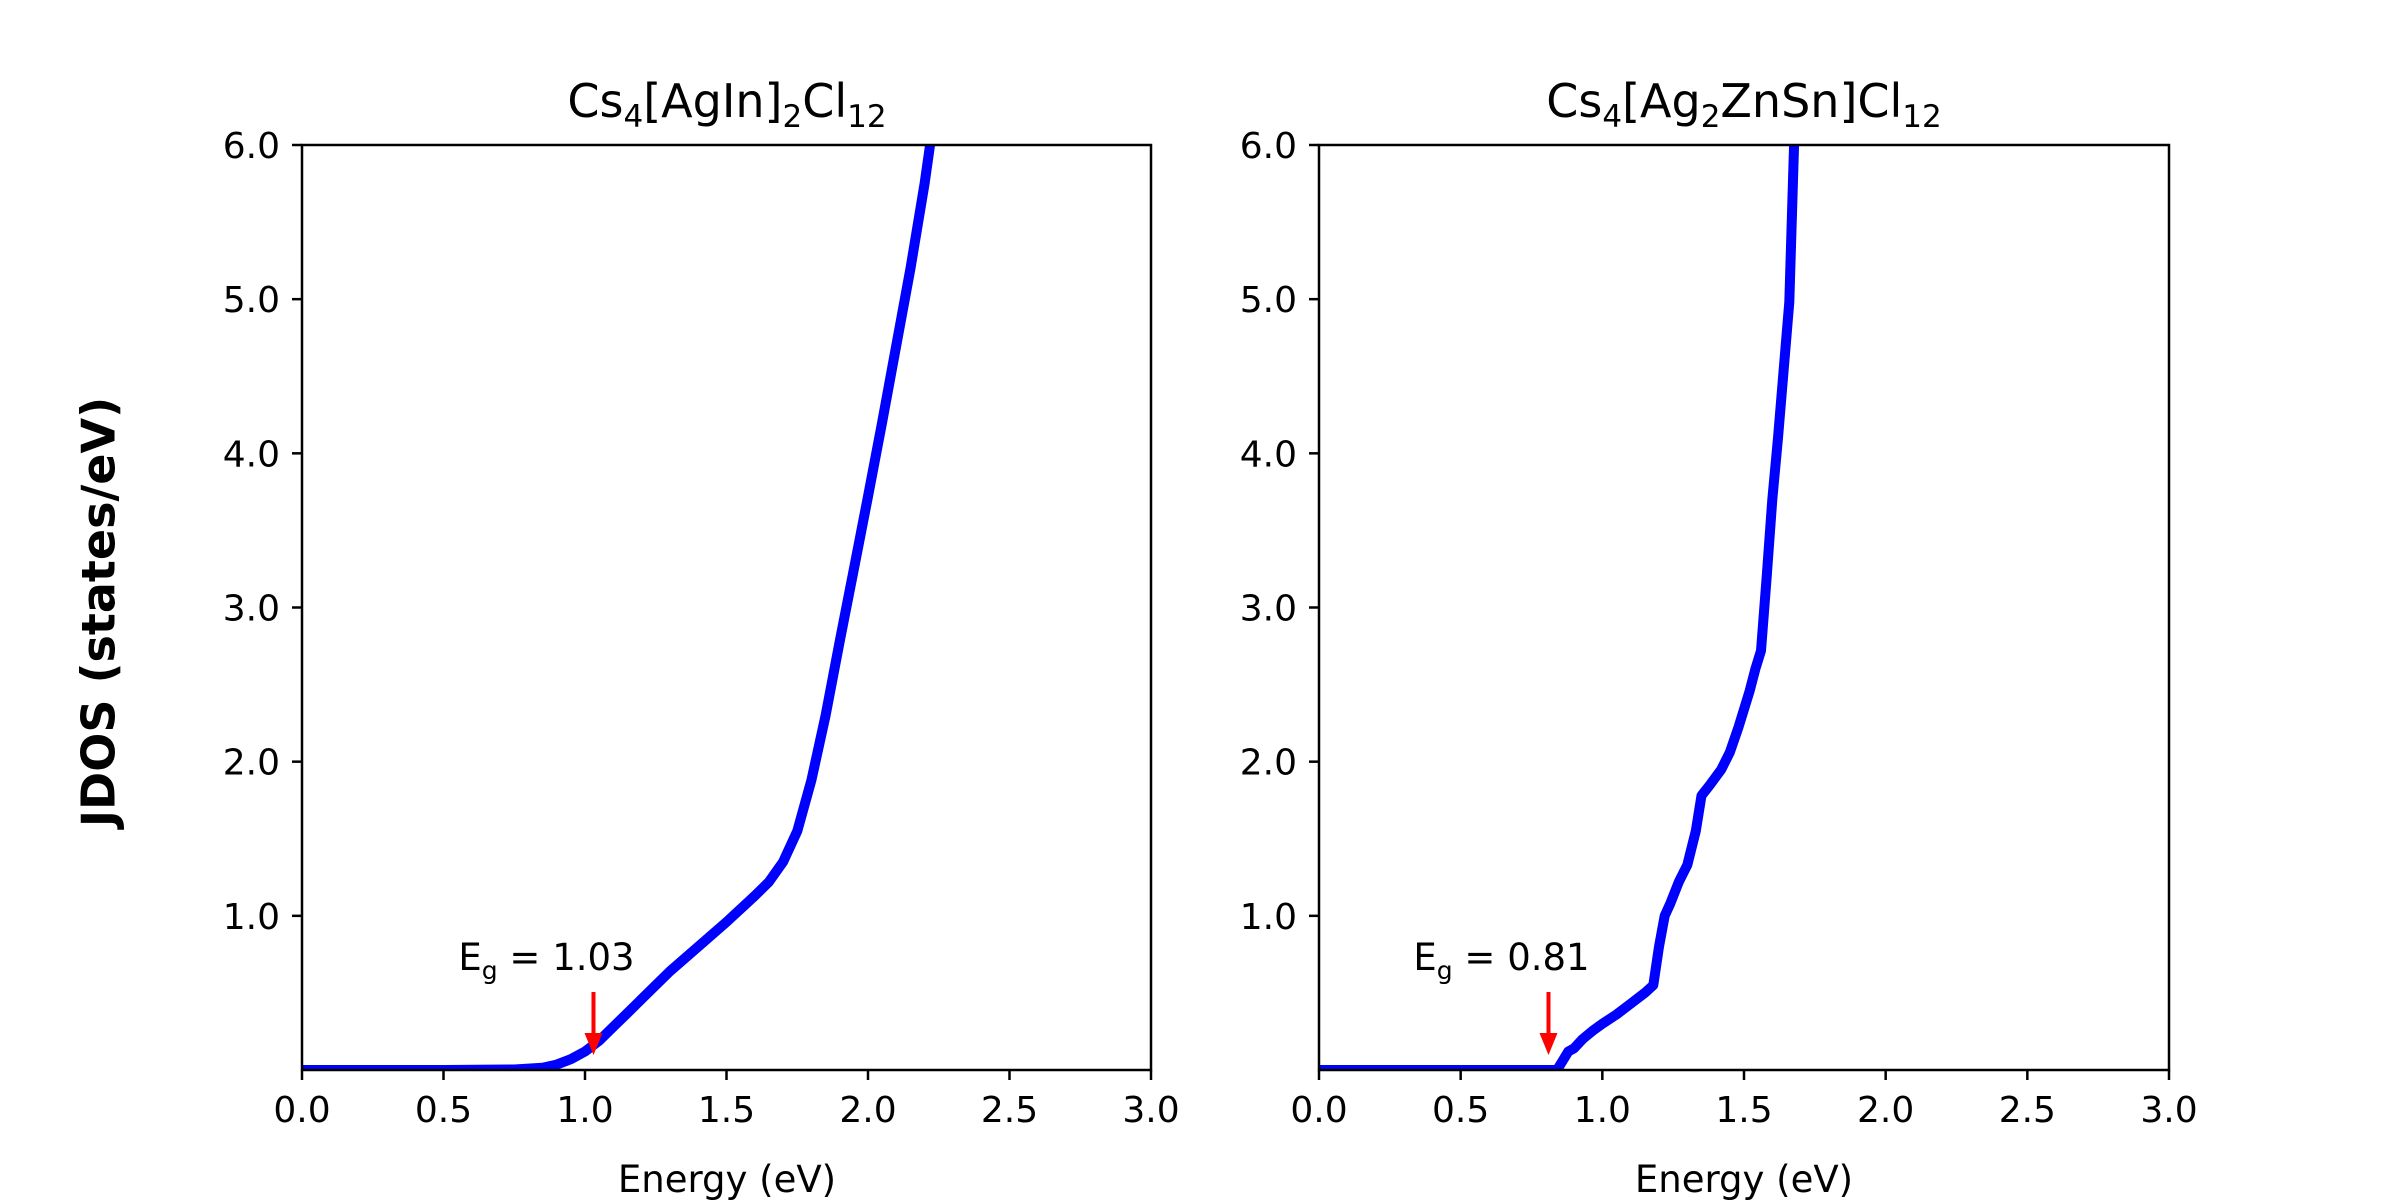 The image size is (2400, 1200). I want to click on bandgap-arrow-head-right, so click(1548, 1044).